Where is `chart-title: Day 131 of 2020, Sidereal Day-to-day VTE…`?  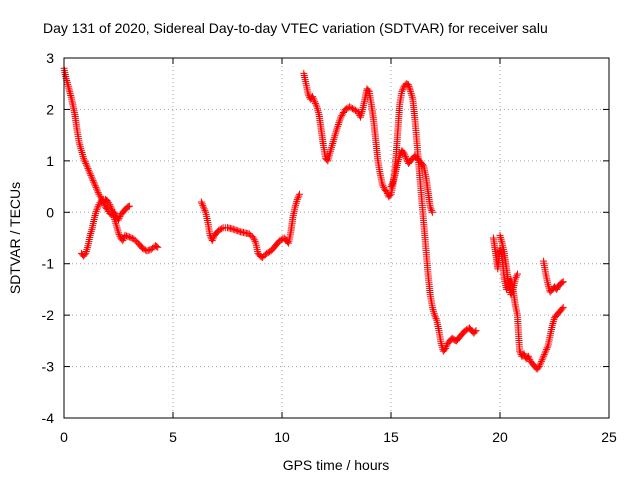 chart-title: Day 131 of 2020, Sidereal Day-to-day VTE… is located at coordinates (295, 28).